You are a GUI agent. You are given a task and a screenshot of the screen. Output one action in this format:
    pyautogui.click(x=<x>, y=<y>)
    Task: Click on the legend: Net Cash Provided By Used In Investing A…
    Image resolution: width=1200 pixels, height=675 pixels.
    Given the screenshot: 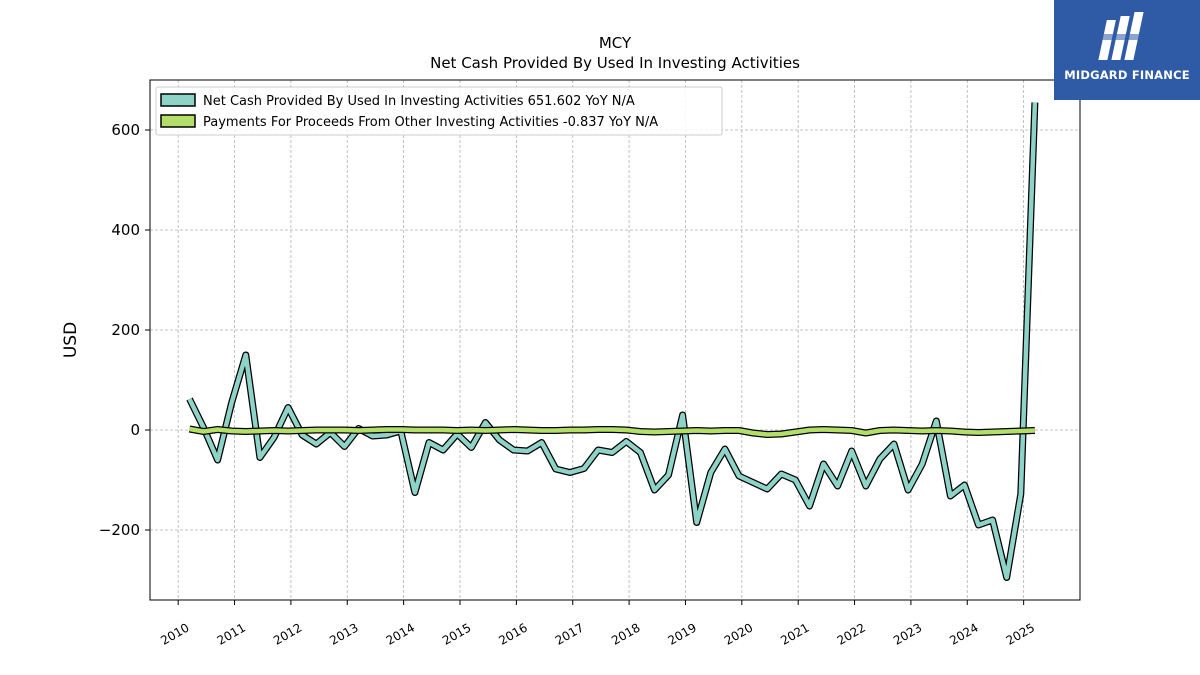 What is the action you would take?
    pyautogui.click(x=439, y=111)
    